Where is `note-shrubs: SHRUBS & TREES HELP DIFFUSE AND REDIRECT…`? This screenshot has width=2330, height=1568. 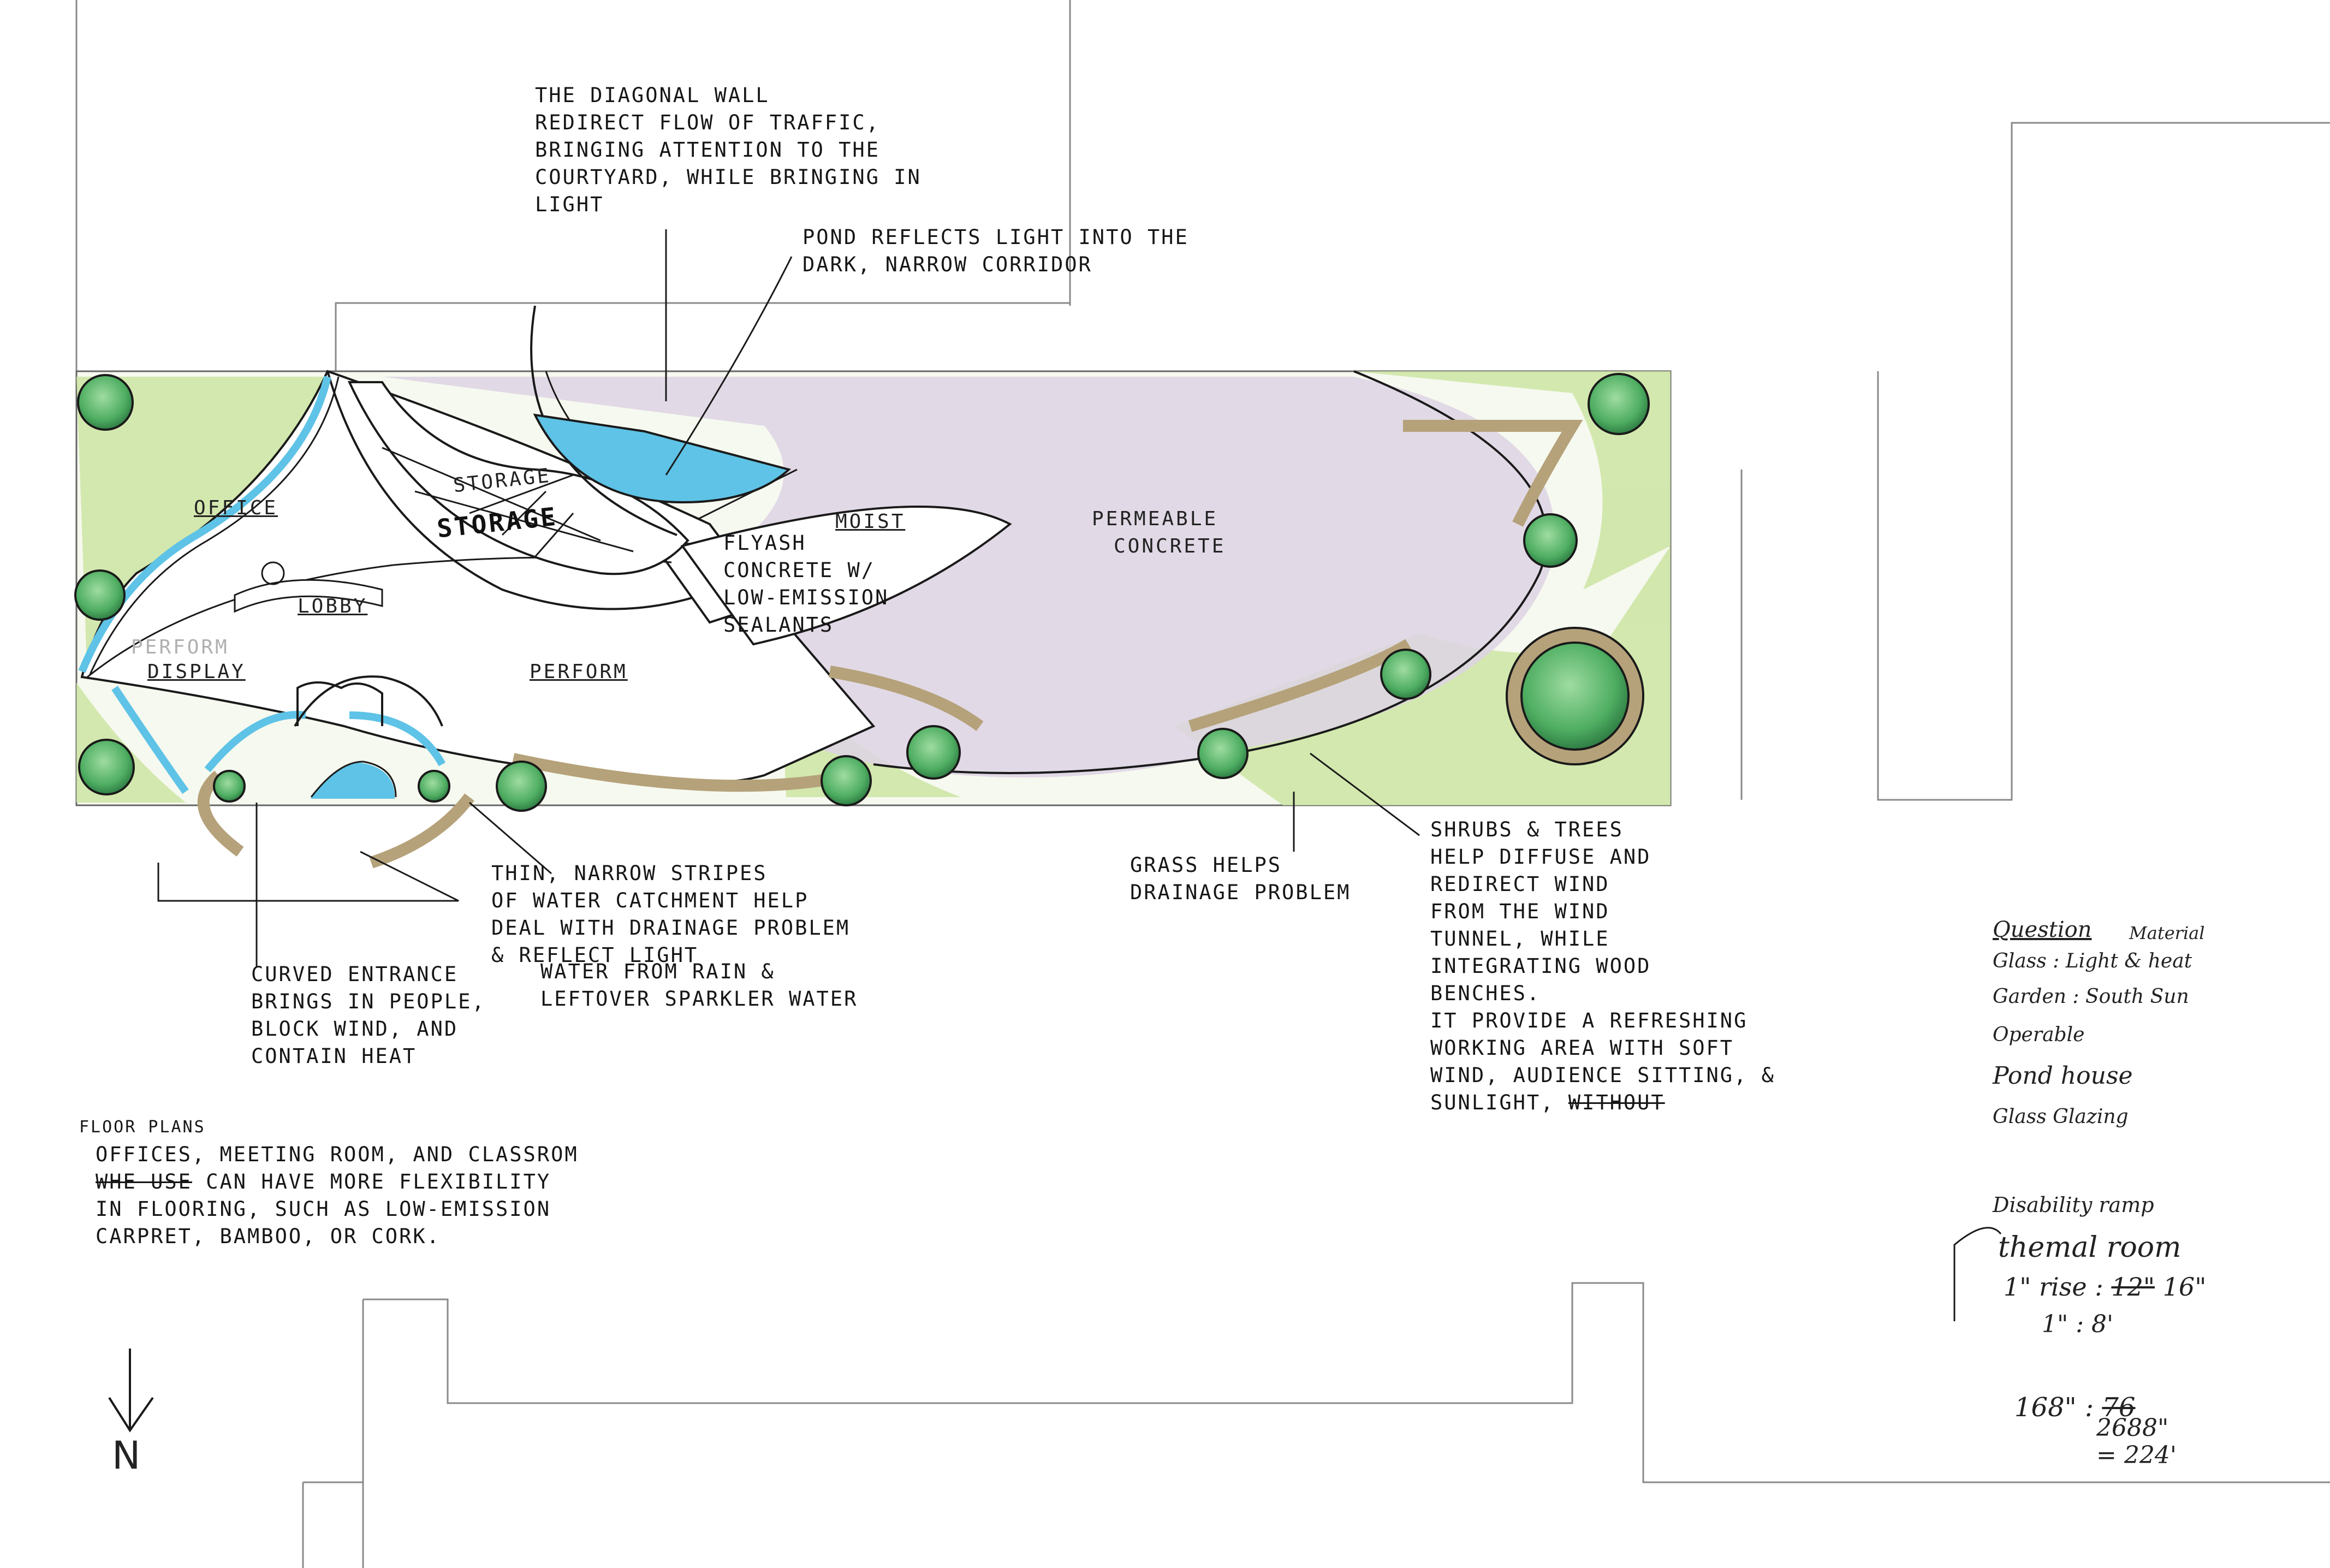 note-shrubs: SHRUBS & TREES HELP DIFFUSE AND REDIRECT… is located at coordinates (1603, 966).